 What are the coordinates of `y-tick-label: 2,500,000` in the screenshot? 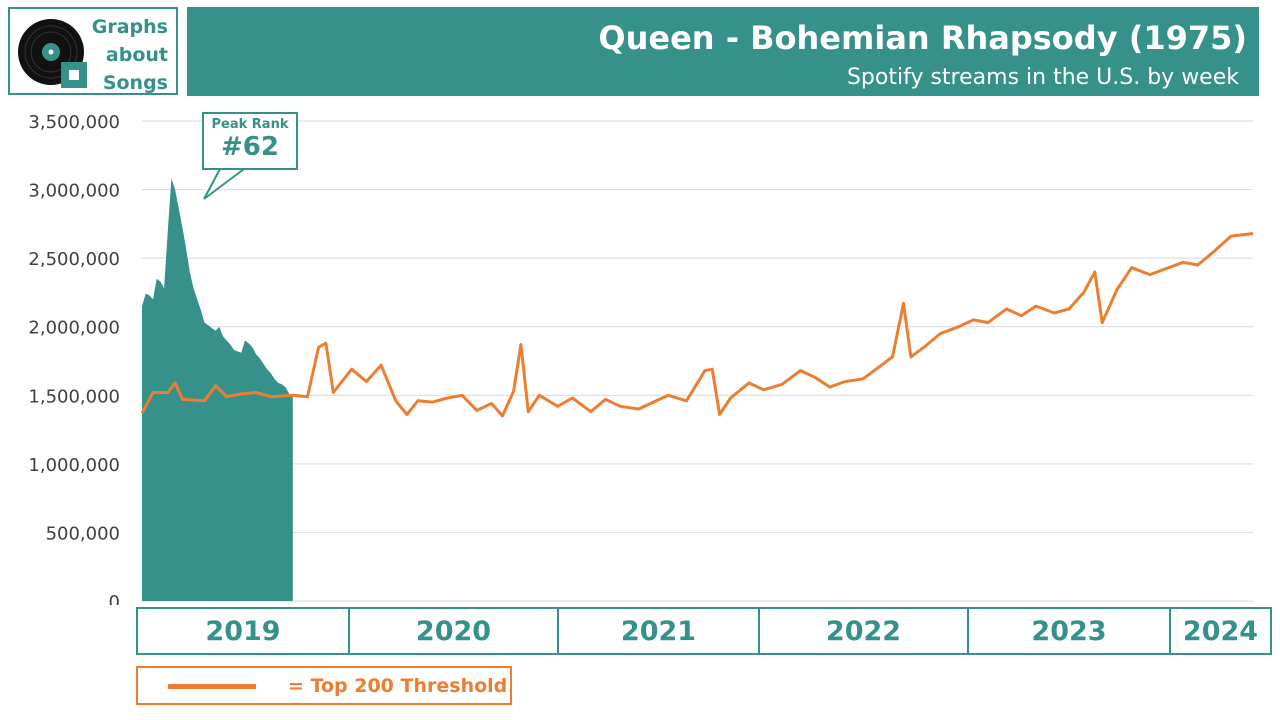 It's located at (74, 259).